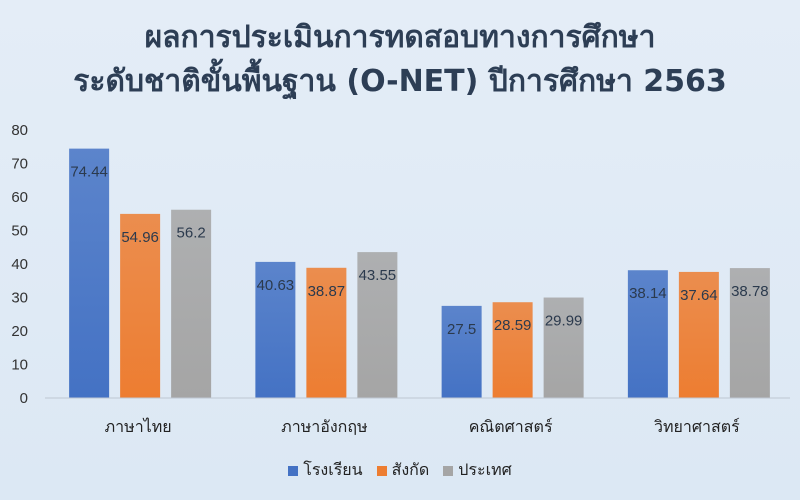 Image resolution: width=800 pixels, height=500 pixels. What do you see at coordinates (461, 329) in the screenshot?
I see `data-label: 27.5` at bounding box center [461, 329].